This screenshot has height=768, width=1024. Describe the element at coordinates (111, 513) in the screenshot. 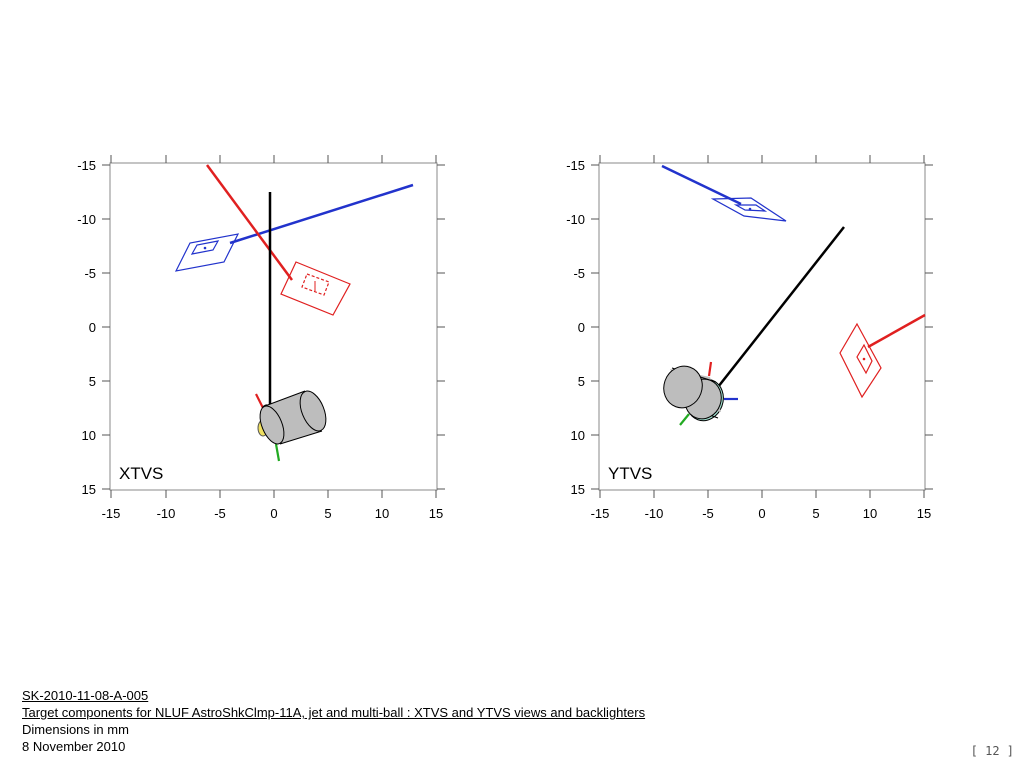

I see `xtvs-x-tick-label: -15` at that location.